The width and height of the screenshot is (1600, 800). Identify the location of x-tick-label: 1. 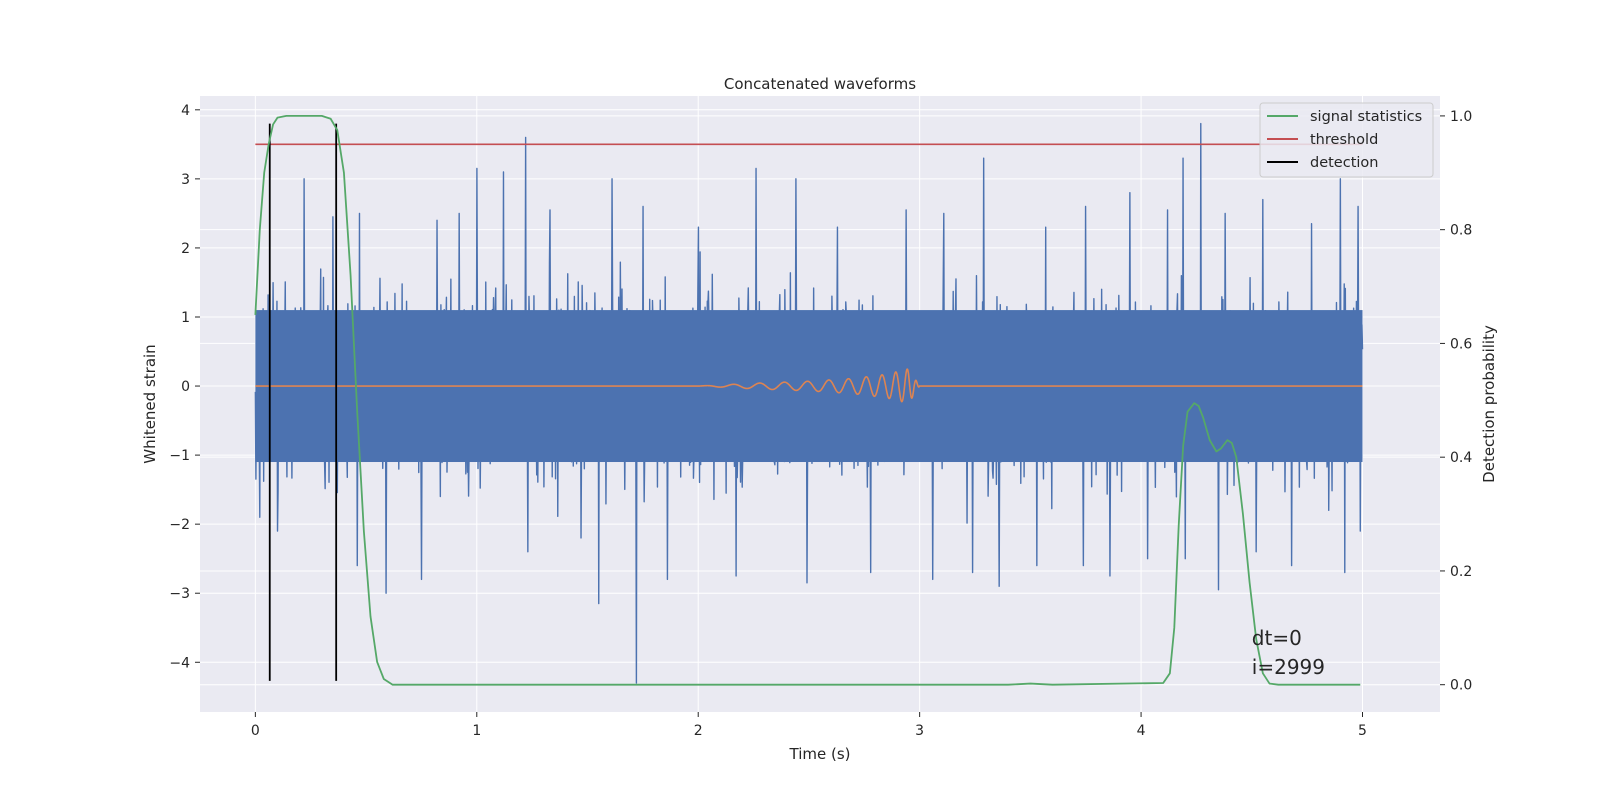
(476, 731).